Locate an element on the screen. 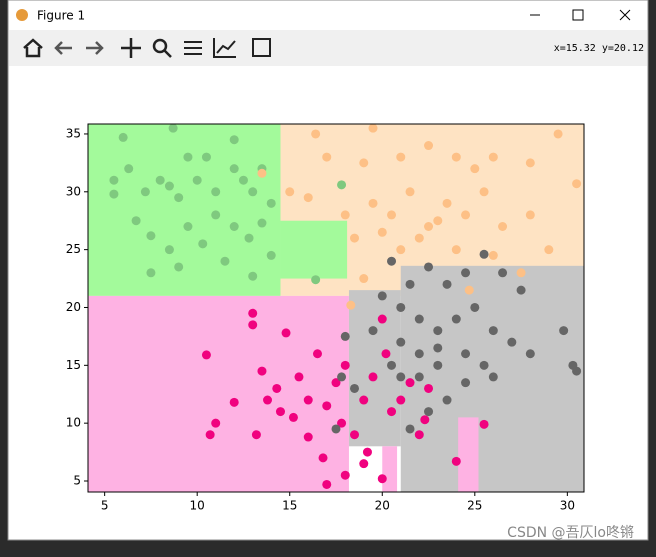 The image size is (656, 557). subplots-button is located at coordinates (193, 48).